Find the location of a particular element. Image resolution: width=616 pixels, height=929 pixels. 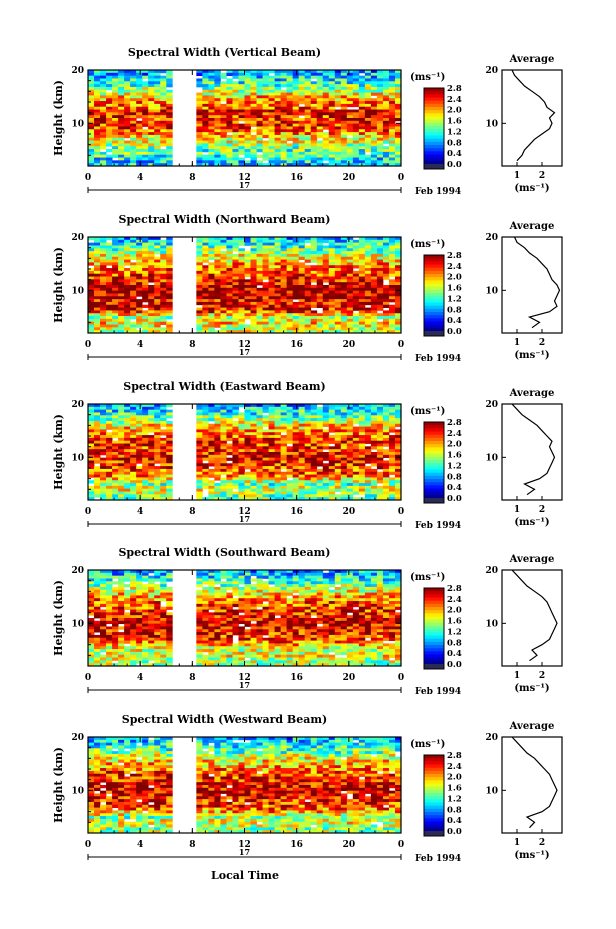

colorbar: 2.82.42.01.61.20.80.40.0 is located at coordinates (442, 127).